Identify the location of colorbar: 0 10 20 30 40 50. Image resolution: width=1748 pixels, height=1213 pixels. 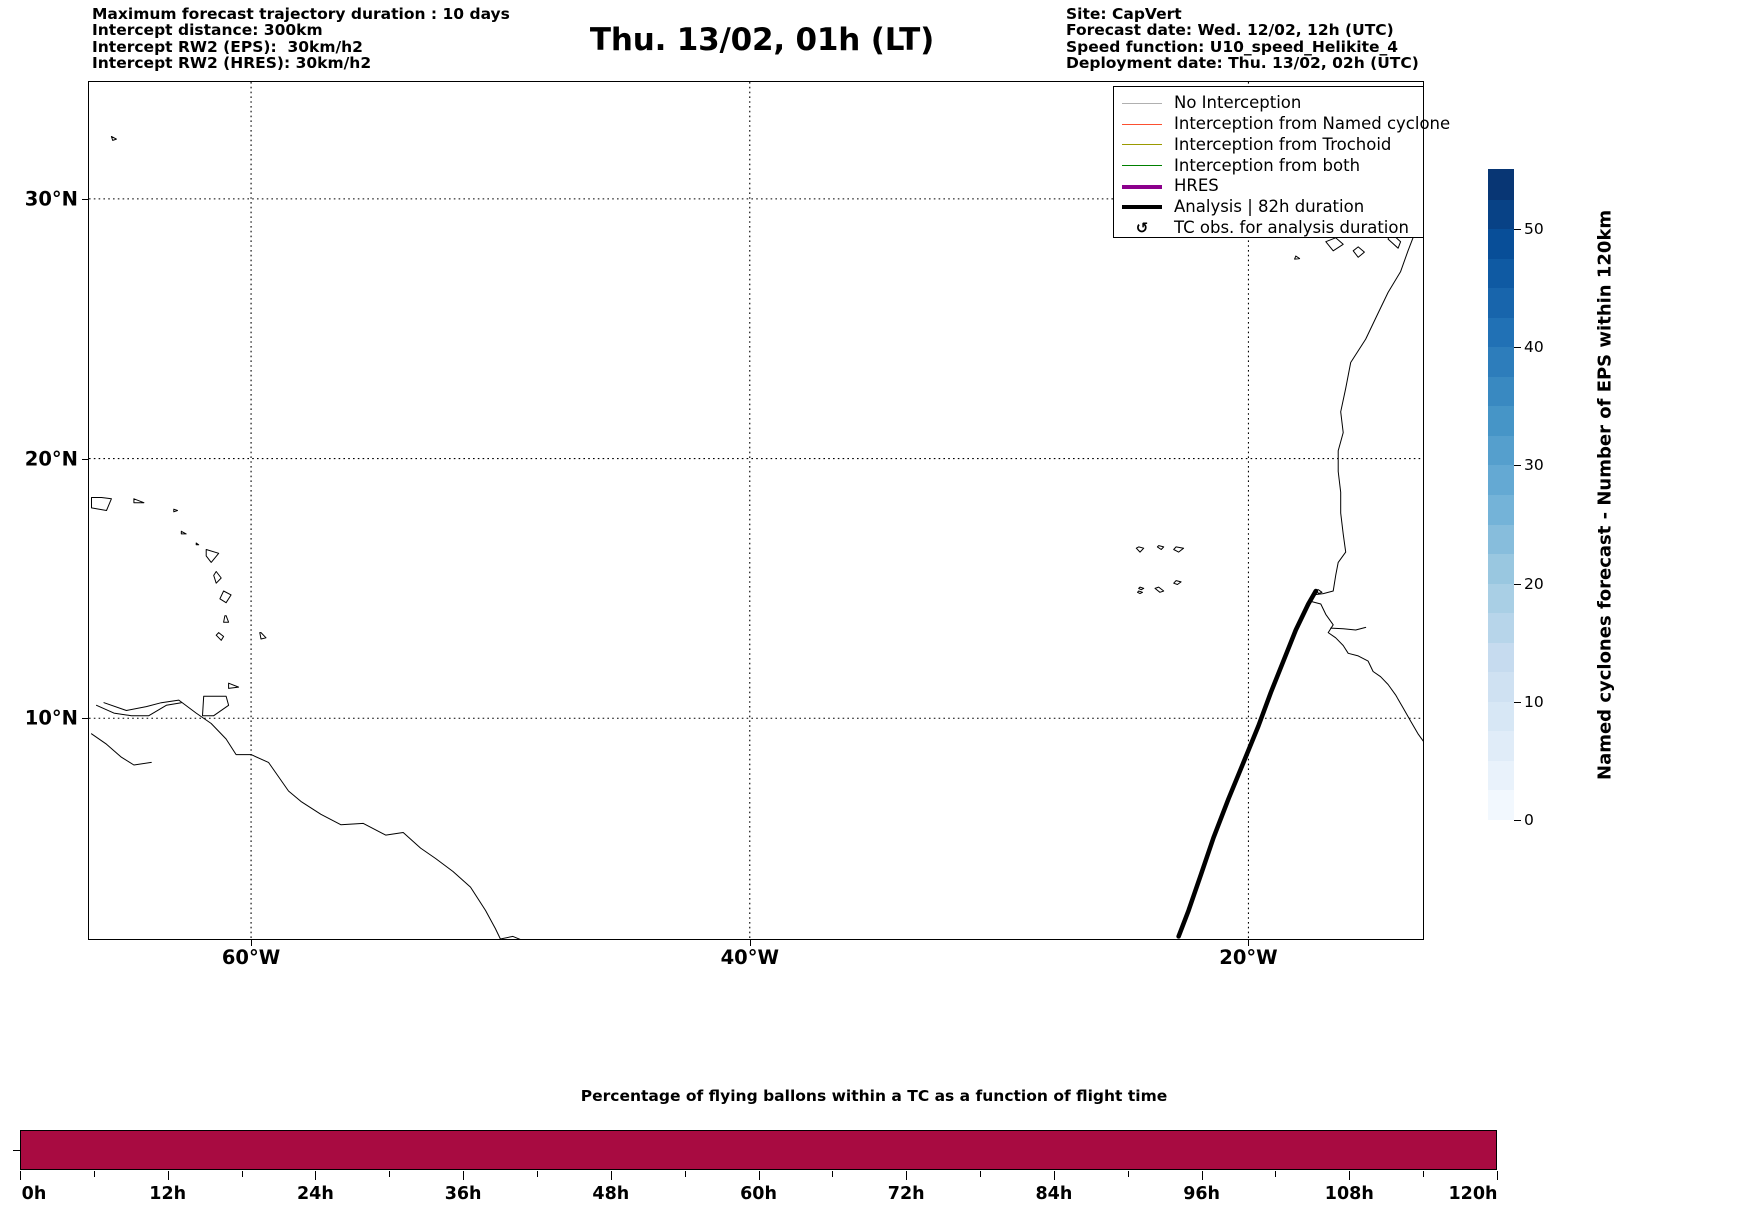
(1516, 499).